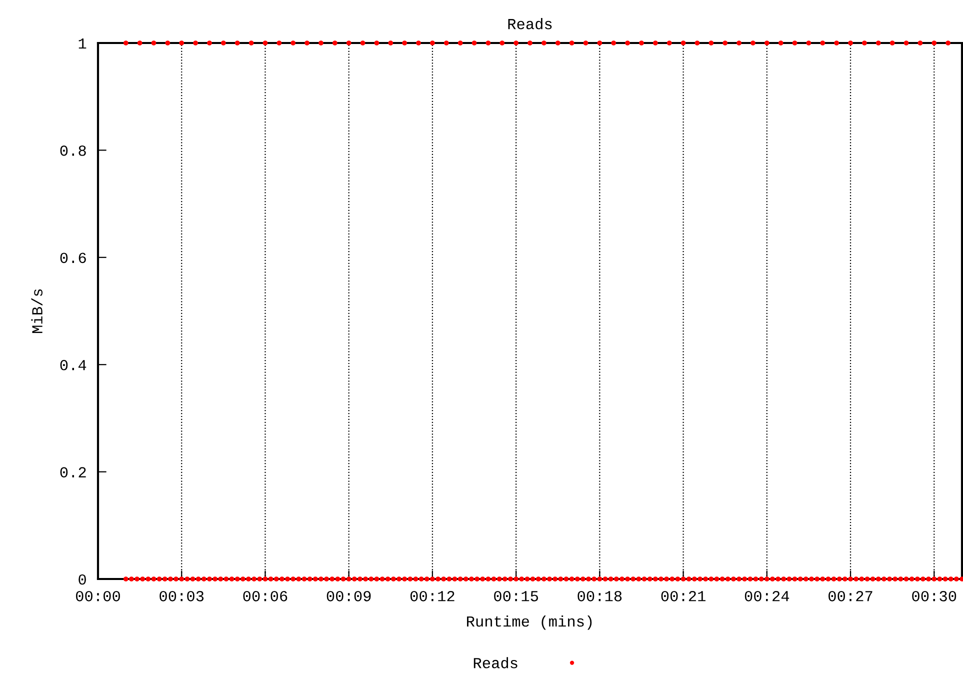 The image size is (963, 675). I want to click on y-axis-title: MiB/s, so click(36, 311).